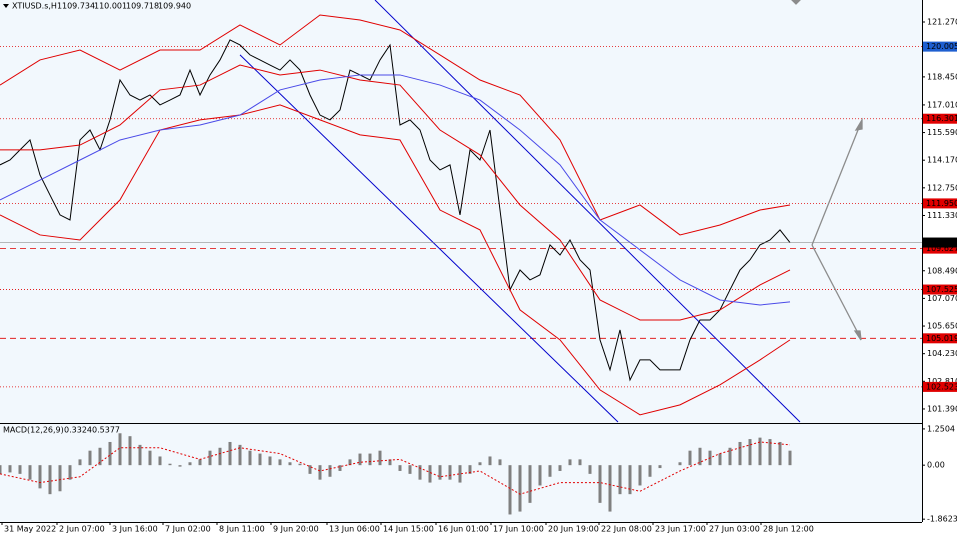 Image resolution: width=957 pixels, height=535 pixels. What do you see at coordinates (242, 529) in the screenshot?
I see `x-tick-label: 8 Jun 11:00` at bounding box center [242, 529].